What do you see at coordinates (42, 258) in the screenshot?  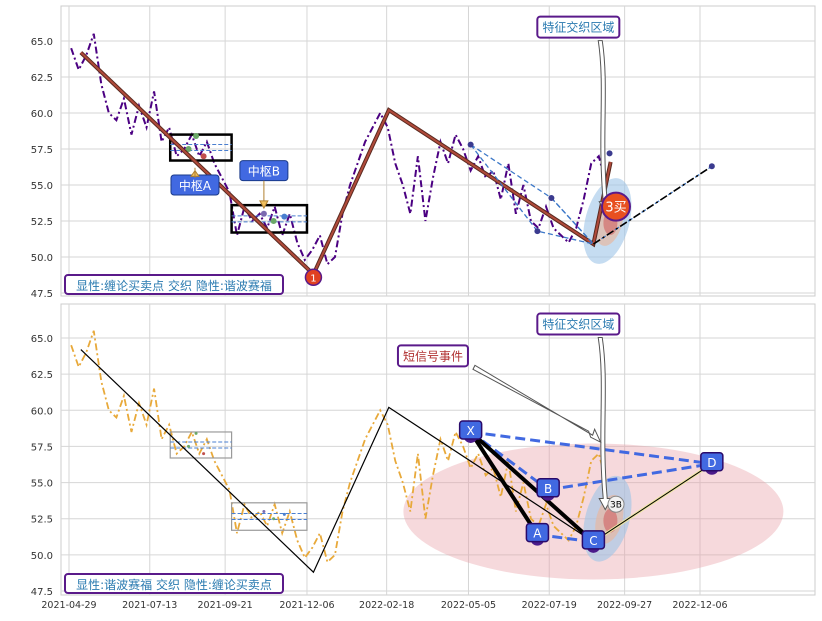 I see `top-ytick-label: 50.0` at bounding box center [42, 258].